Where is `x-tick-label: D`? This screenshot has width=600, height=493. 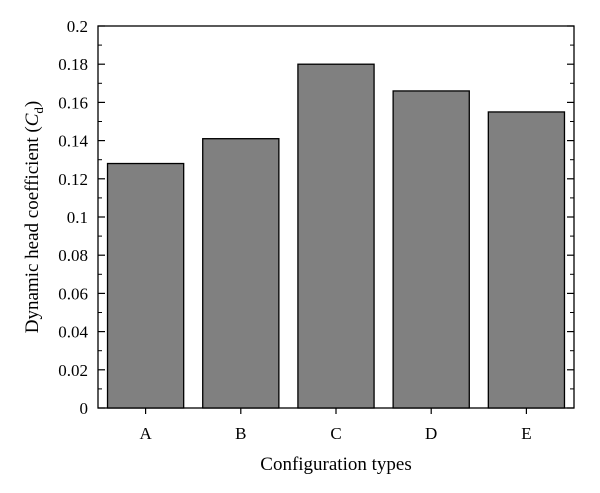
x-tick-label: D is located at coordinates (431, 433).